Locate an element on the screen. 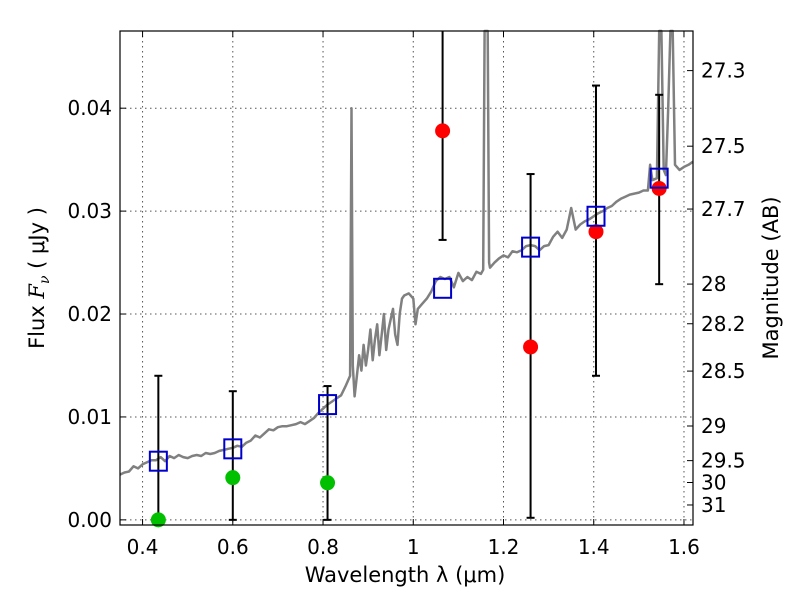  y2-axis-label: Magnitude (AB) is located at coordinates (771, 277).